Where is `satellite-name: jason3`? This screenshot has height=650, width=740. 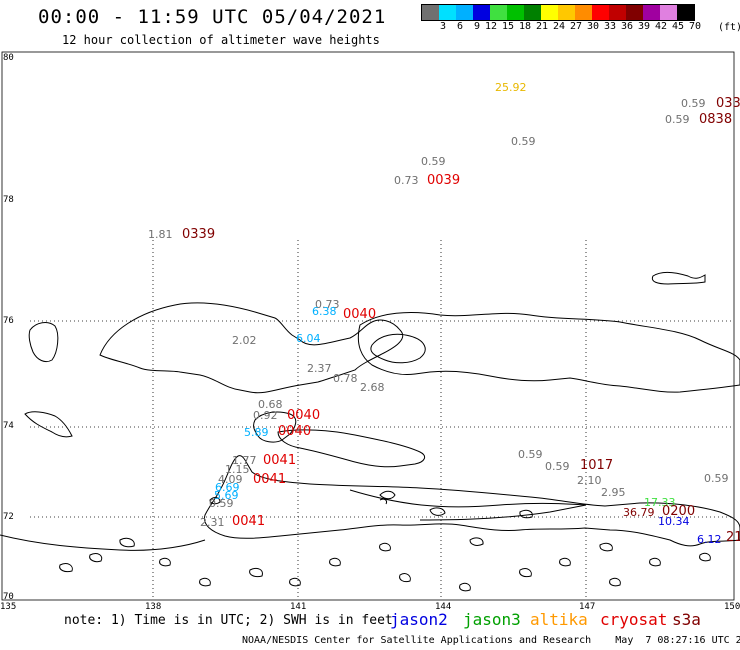 satellite-name: jason3 is located at coordinates (492, 619).